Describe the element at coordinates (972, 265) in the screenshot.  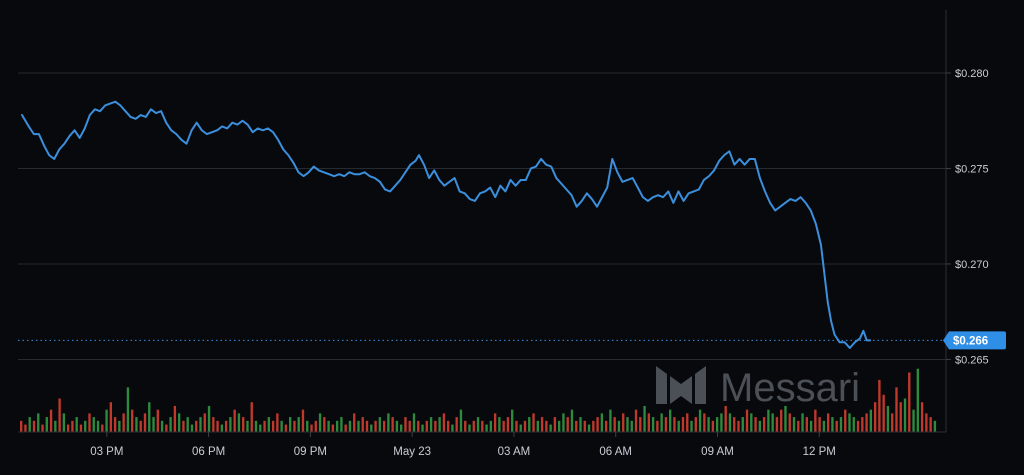
I see `y-tick-label: $0.270` at that location.